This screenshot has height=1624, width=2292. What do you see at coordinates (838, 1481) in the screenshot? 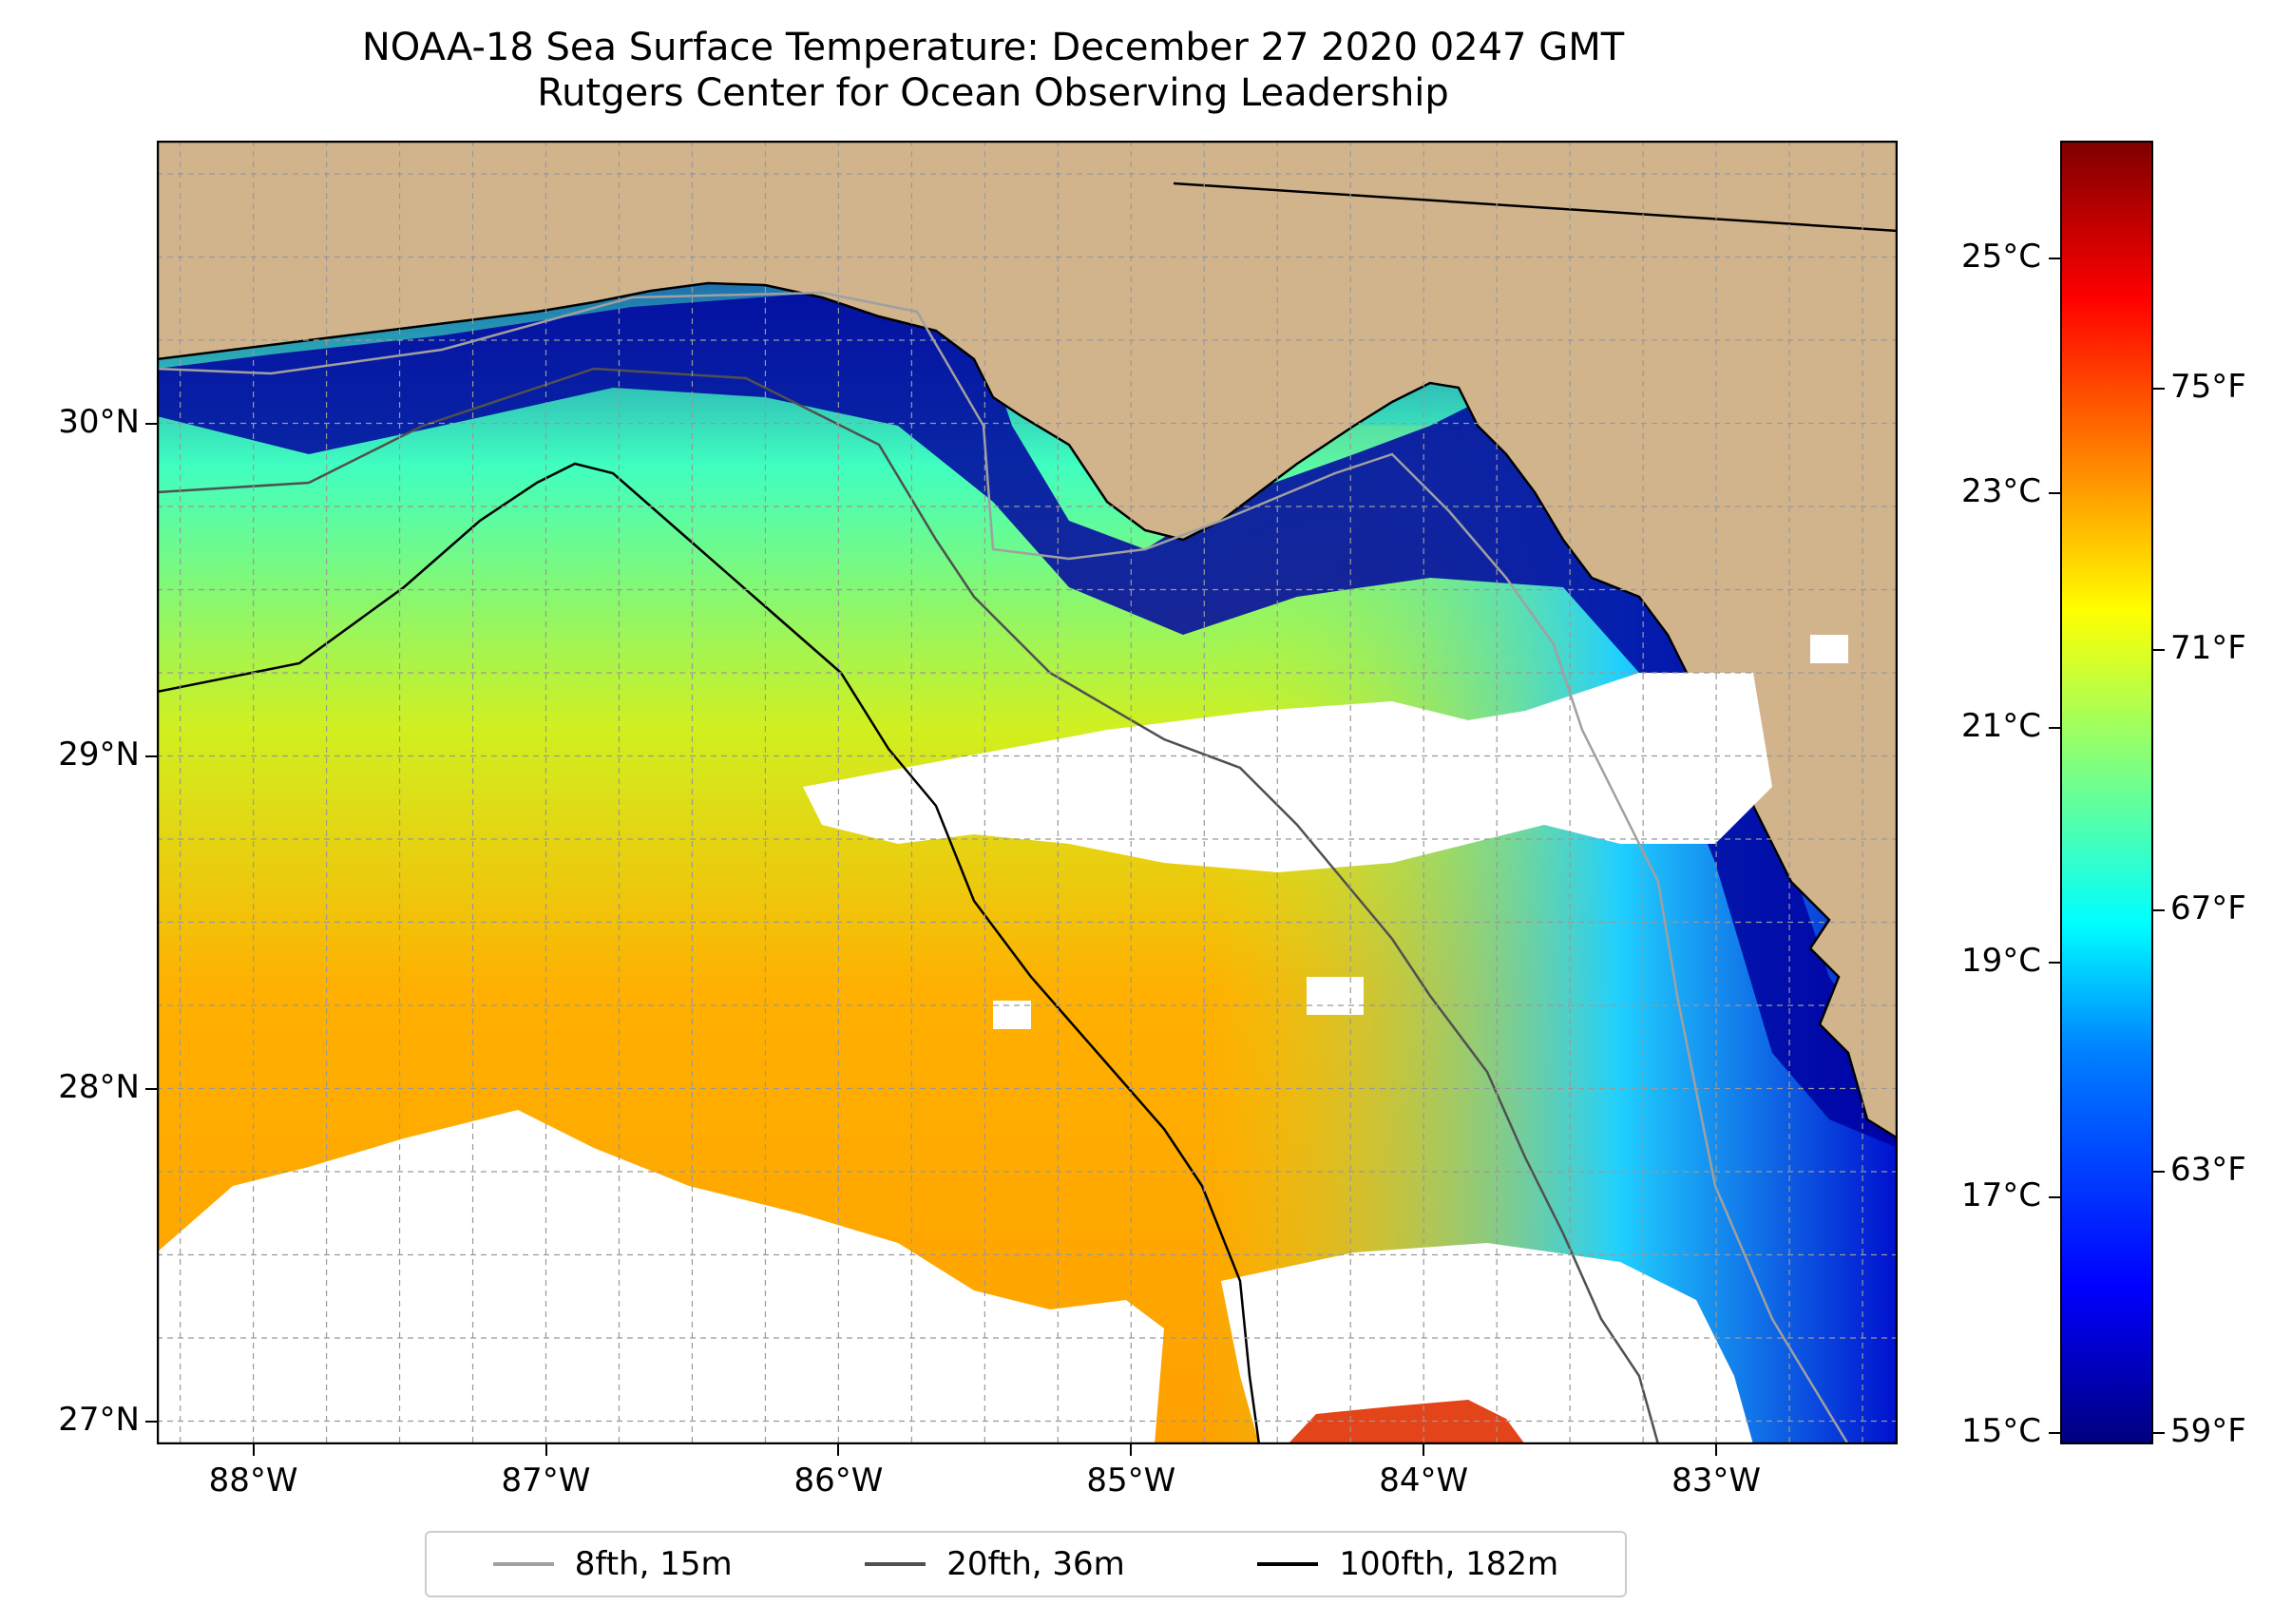
I see `lon-tick-label: 86°W` at bounding box center [838, 1481].